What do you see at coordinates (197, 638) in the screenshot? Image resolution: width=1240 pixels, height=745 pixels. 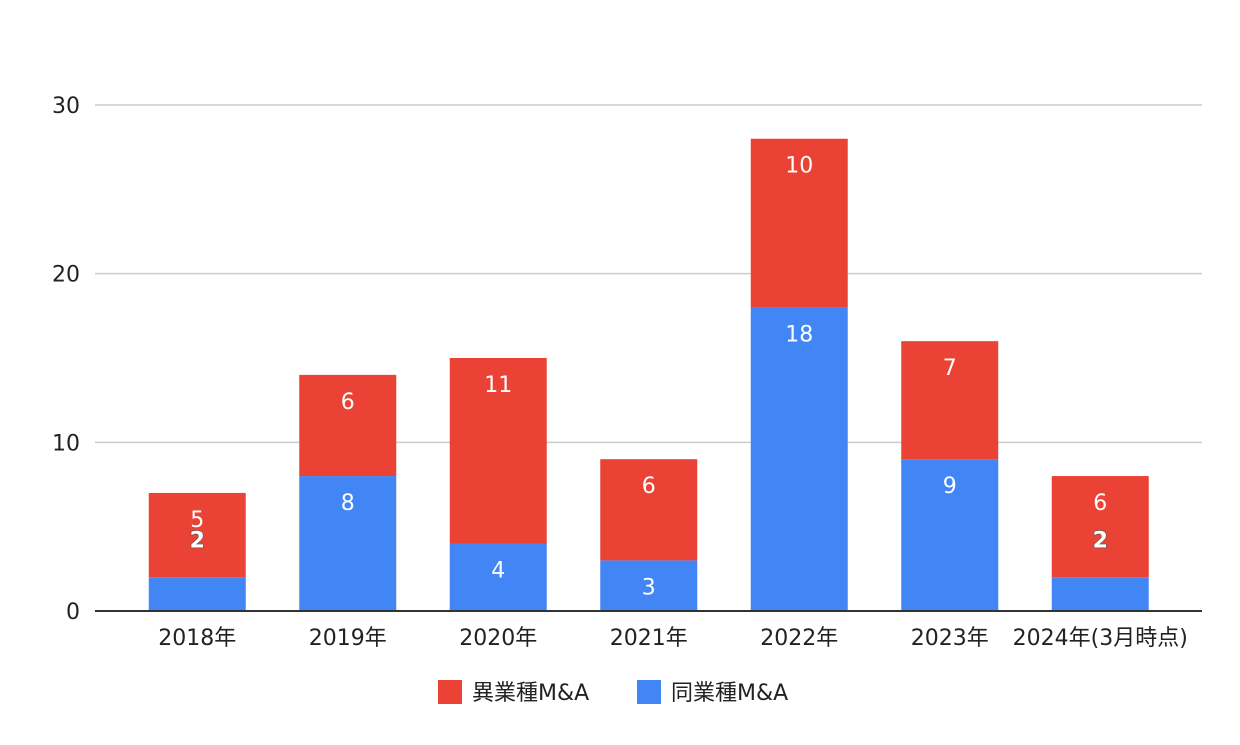 I see `x-tick-label: 2018年` at bounding box center [197, 638].